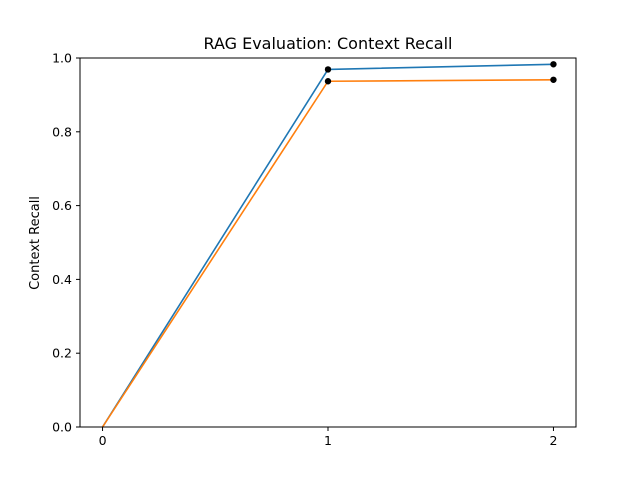 The image size is (640, 480). What do you see at coordinates (103, 440) in the screenshot?
I see `x-tick-label: 0` at bounding box center [103, 440].